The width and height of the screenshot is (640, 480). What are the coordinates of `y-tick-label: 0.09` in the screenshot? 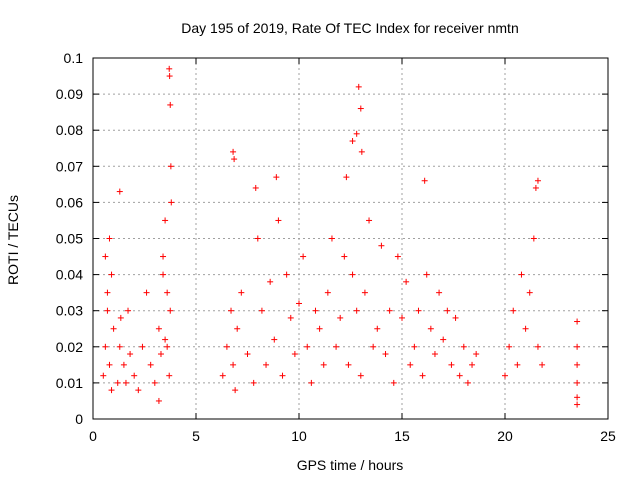 It's located at (69, 94).